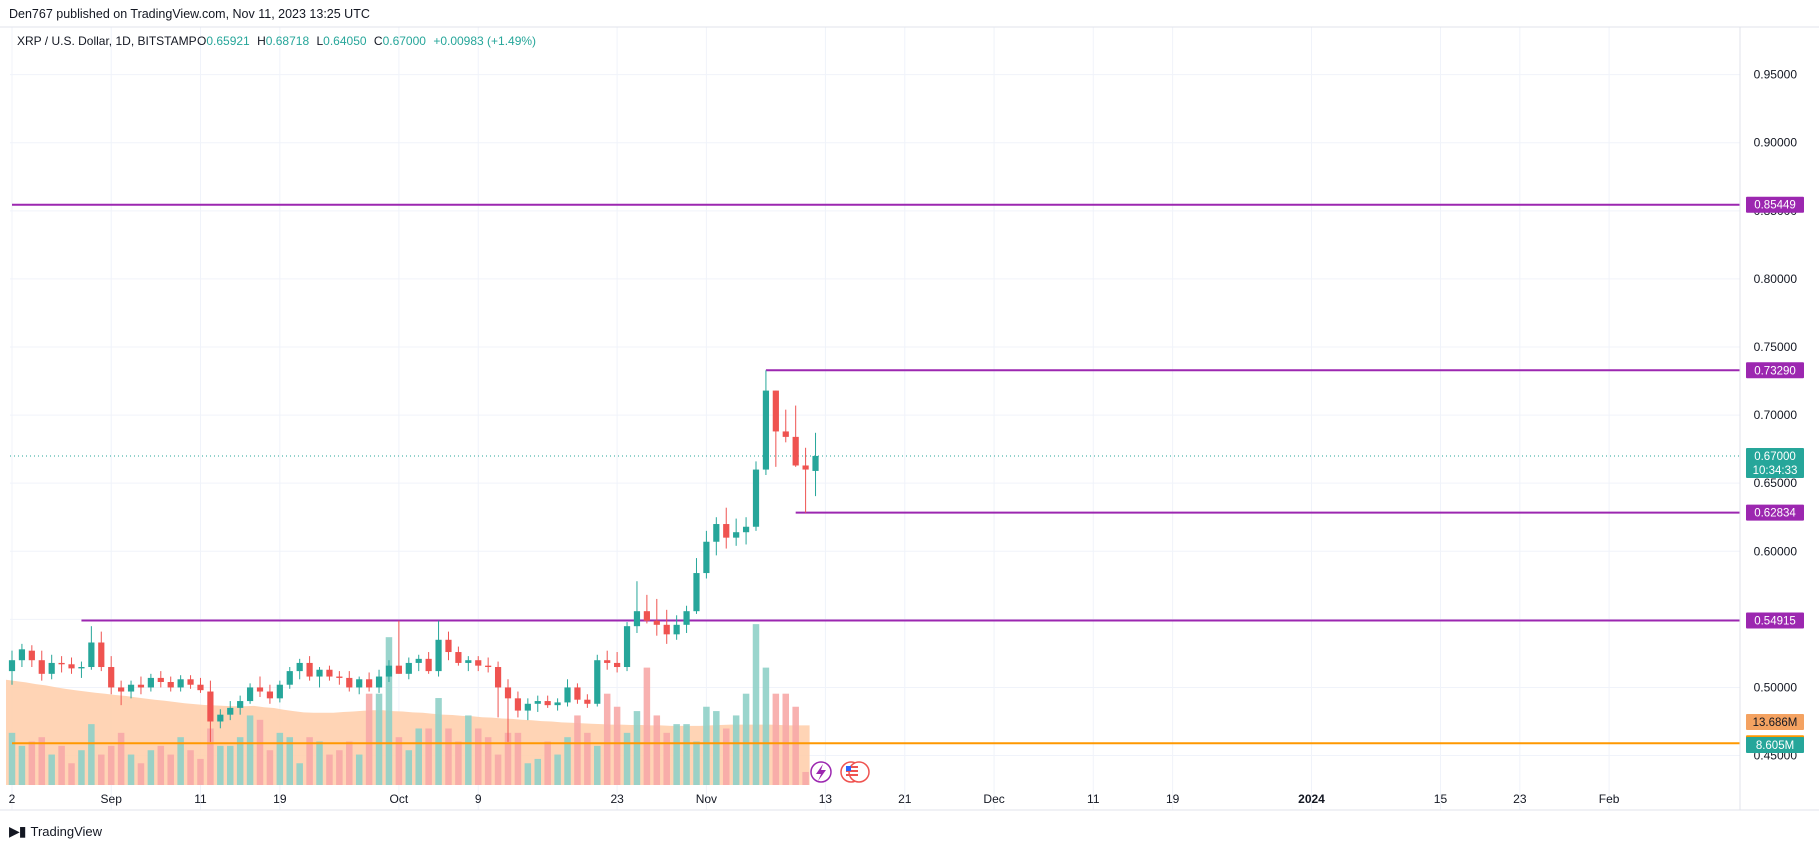 Image resolution: width=1819 pixels, height=848 pixels. What do you see at coordinates (378, 41) in the screenshot?
I see `close-label: C` at bounding box center [378, 41].